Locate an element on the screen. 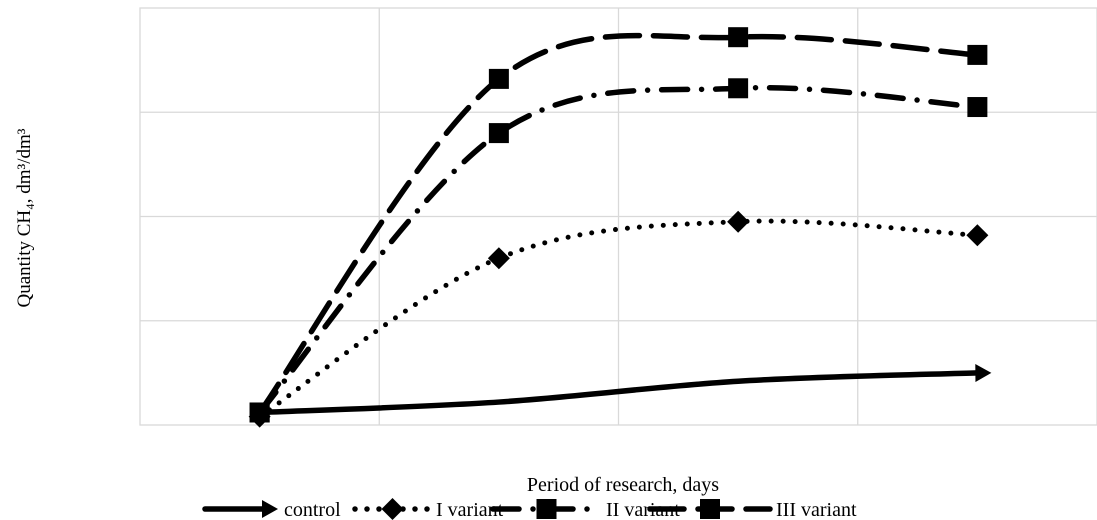 The image size is (1097, 520). legend: control I variant II variant III variant is located at coordinates (529, 509).